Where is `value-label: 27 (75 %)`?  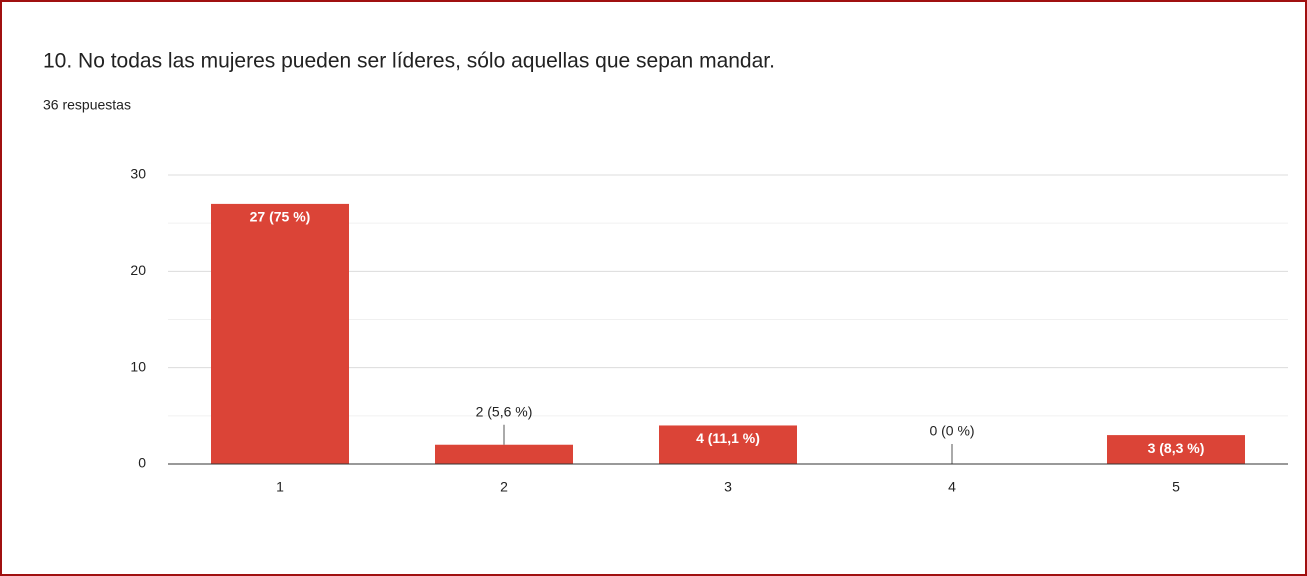 value-label: 27 (75 %) is located at coordinates (280, 217).